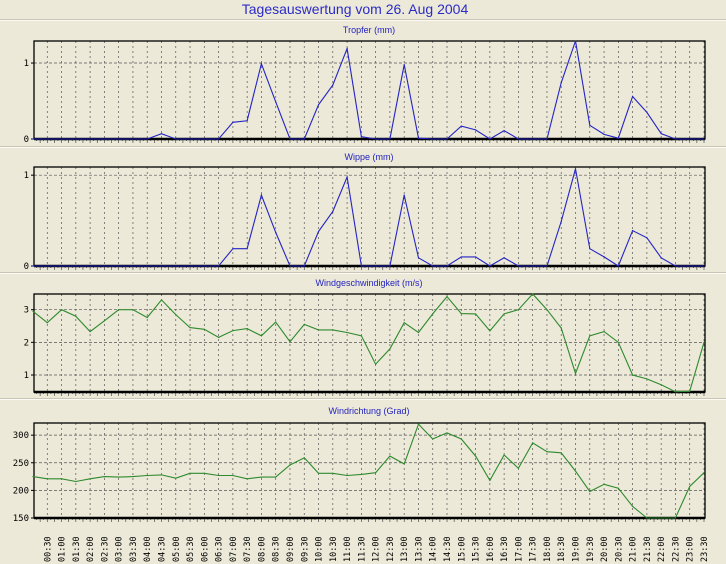 The image size is (726, 564). Describe the element at coordinates (369, 30) in the screenshot. I see `chart-title: Tropfer (mm)` at that location.